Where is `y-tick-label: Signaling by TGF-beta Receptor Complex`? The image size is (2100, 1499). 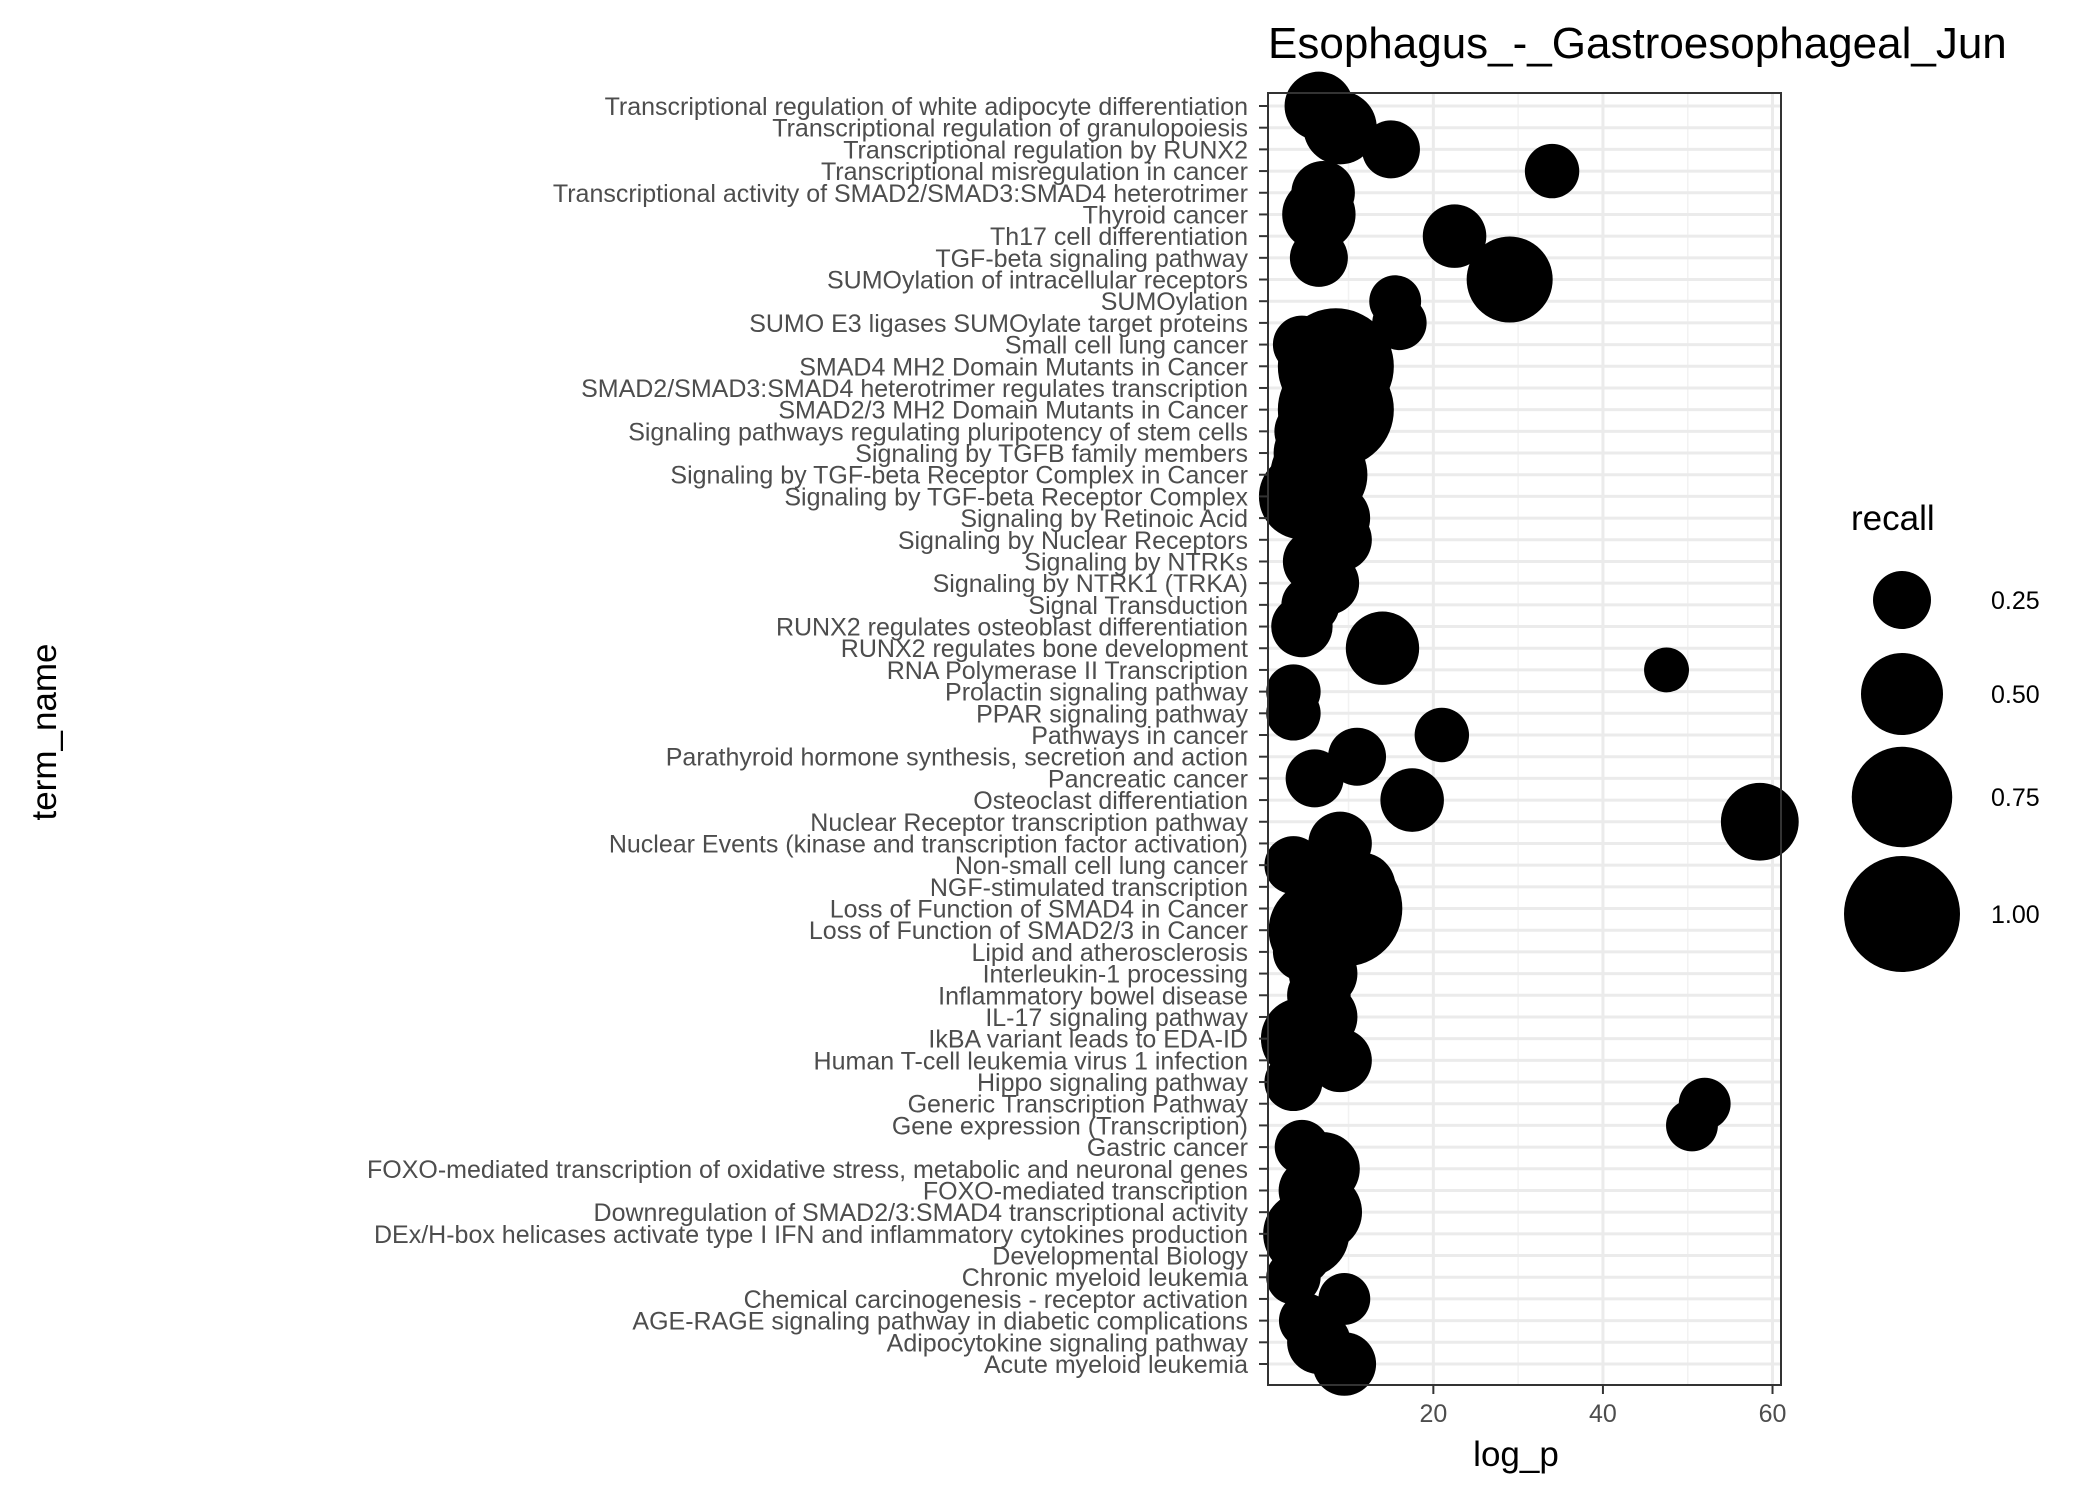
y-tick-label: Signaling by TGF-beta Receptor Complex is located at coordinates (1016, 497).